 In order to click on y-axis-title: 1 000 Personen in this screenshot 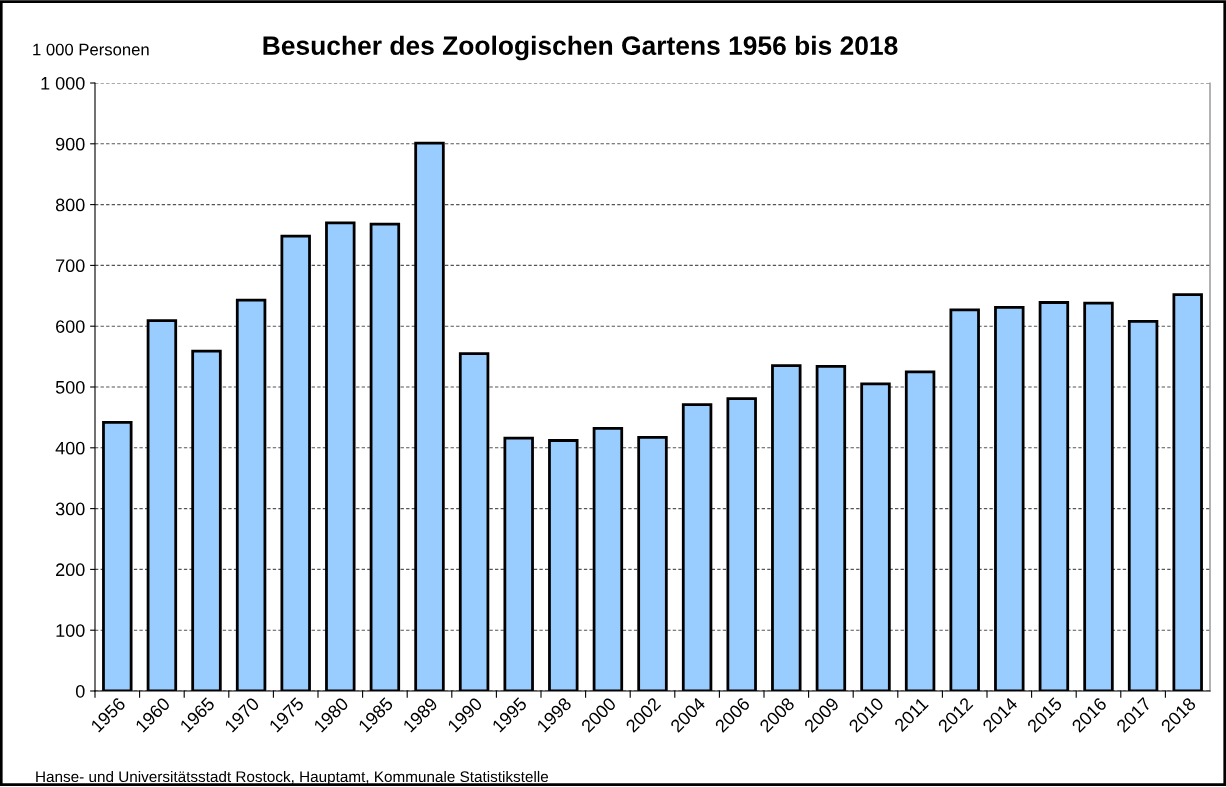, I will do `click(91, 49)`.